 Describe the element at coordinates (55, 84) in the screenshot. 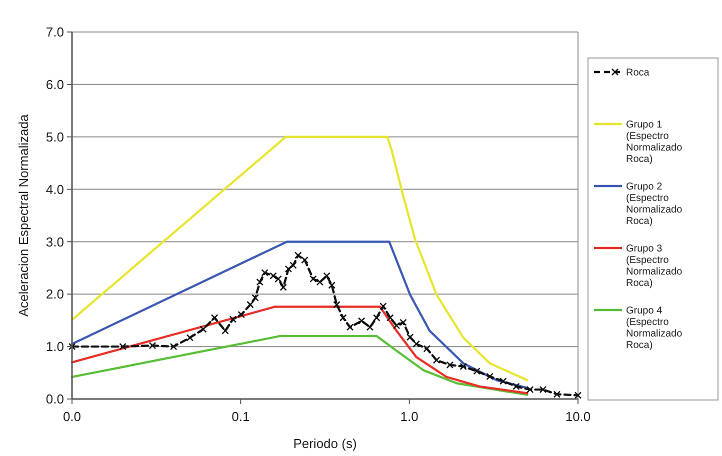

I see `y-tick-label: 6.0` at that location.